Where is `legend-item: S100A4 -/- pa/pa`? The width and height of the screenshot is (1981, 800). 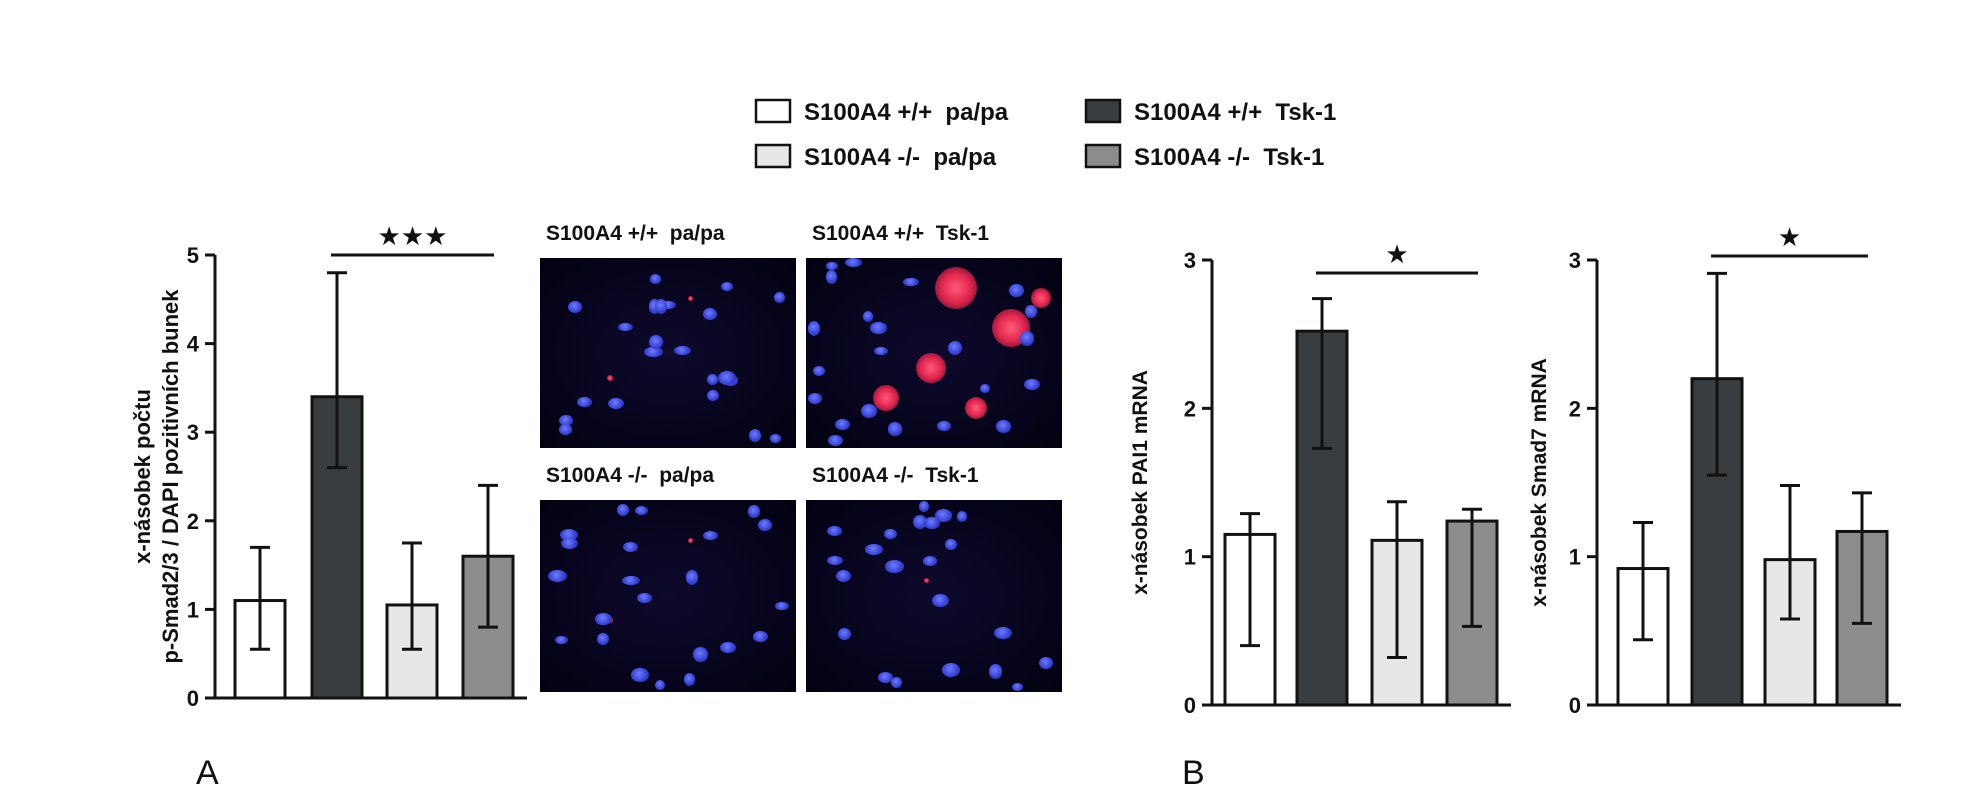 legend-item: S100A4 -/- pa/pa is located at coordinates (875, 157).